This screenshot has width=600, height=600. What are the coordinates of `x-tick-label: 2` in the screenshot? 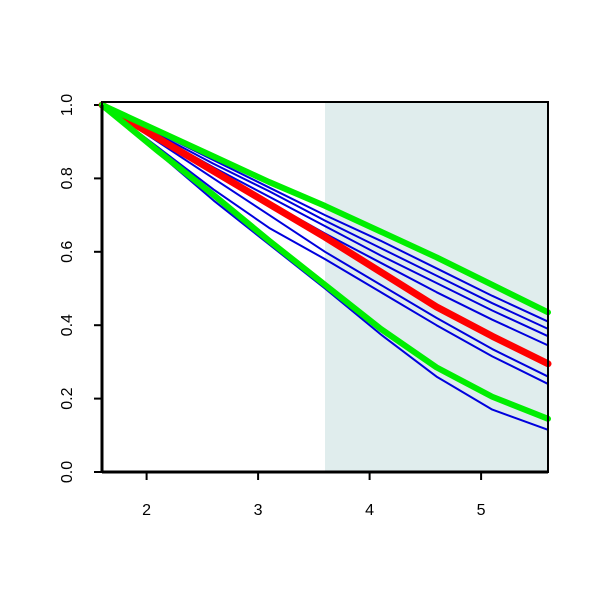 It's located at (146, 510).